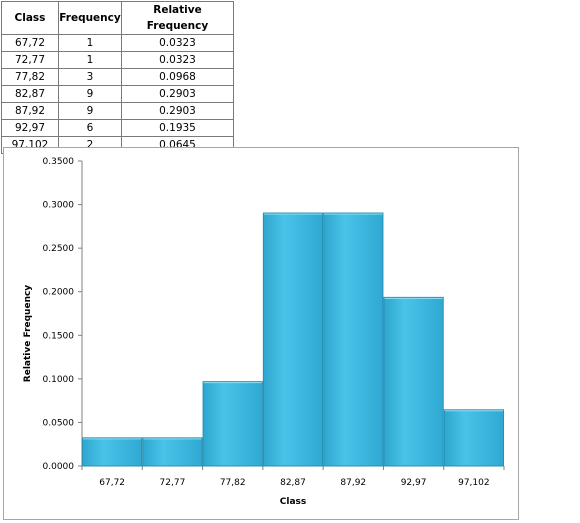  I want to click on y-tick-label: 0.0500, so click(59, 423).